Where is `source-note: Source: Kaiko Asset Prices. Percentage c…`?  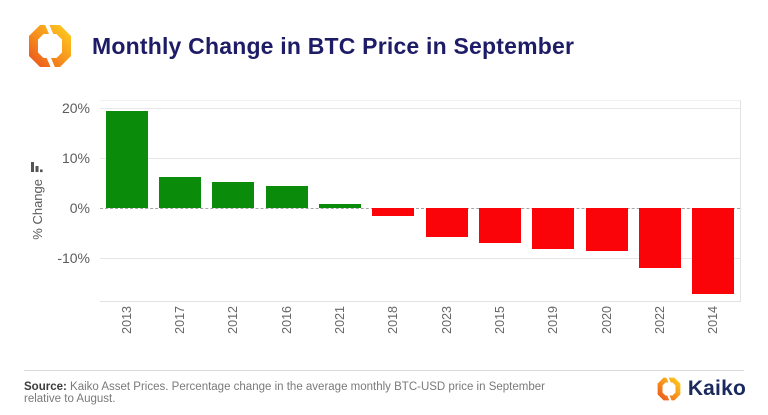 source-note: Source: Kaiko Asset Prices. Percentage c… is located at coordinates (304, 393).